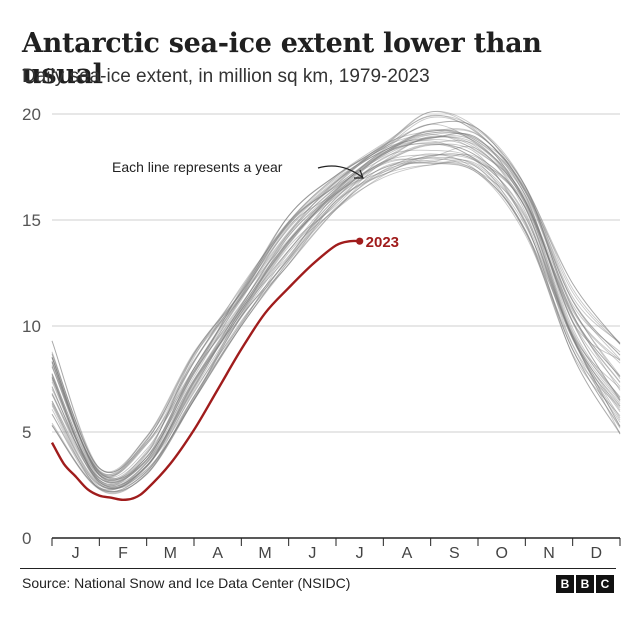 The image size is (629, 628). I want to click on annotation-layer: Each line represents a year, so click(238, 169).